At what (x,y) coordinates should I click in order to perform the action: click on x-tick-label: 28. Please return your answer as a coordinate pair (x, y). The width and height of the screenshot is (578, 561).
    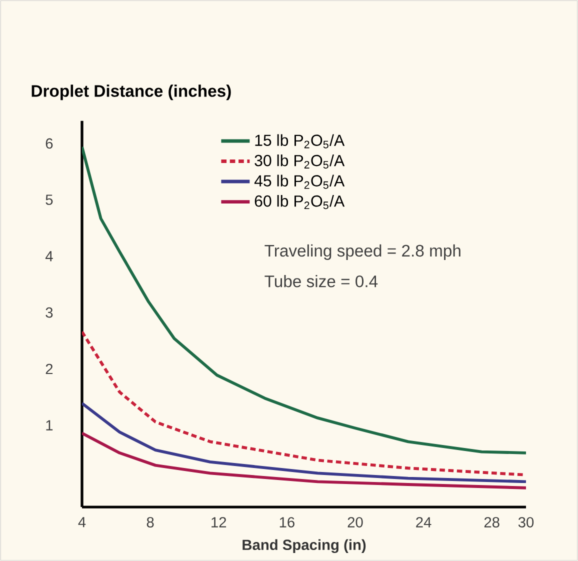
    Looking at the image, I should click on (492, 522).